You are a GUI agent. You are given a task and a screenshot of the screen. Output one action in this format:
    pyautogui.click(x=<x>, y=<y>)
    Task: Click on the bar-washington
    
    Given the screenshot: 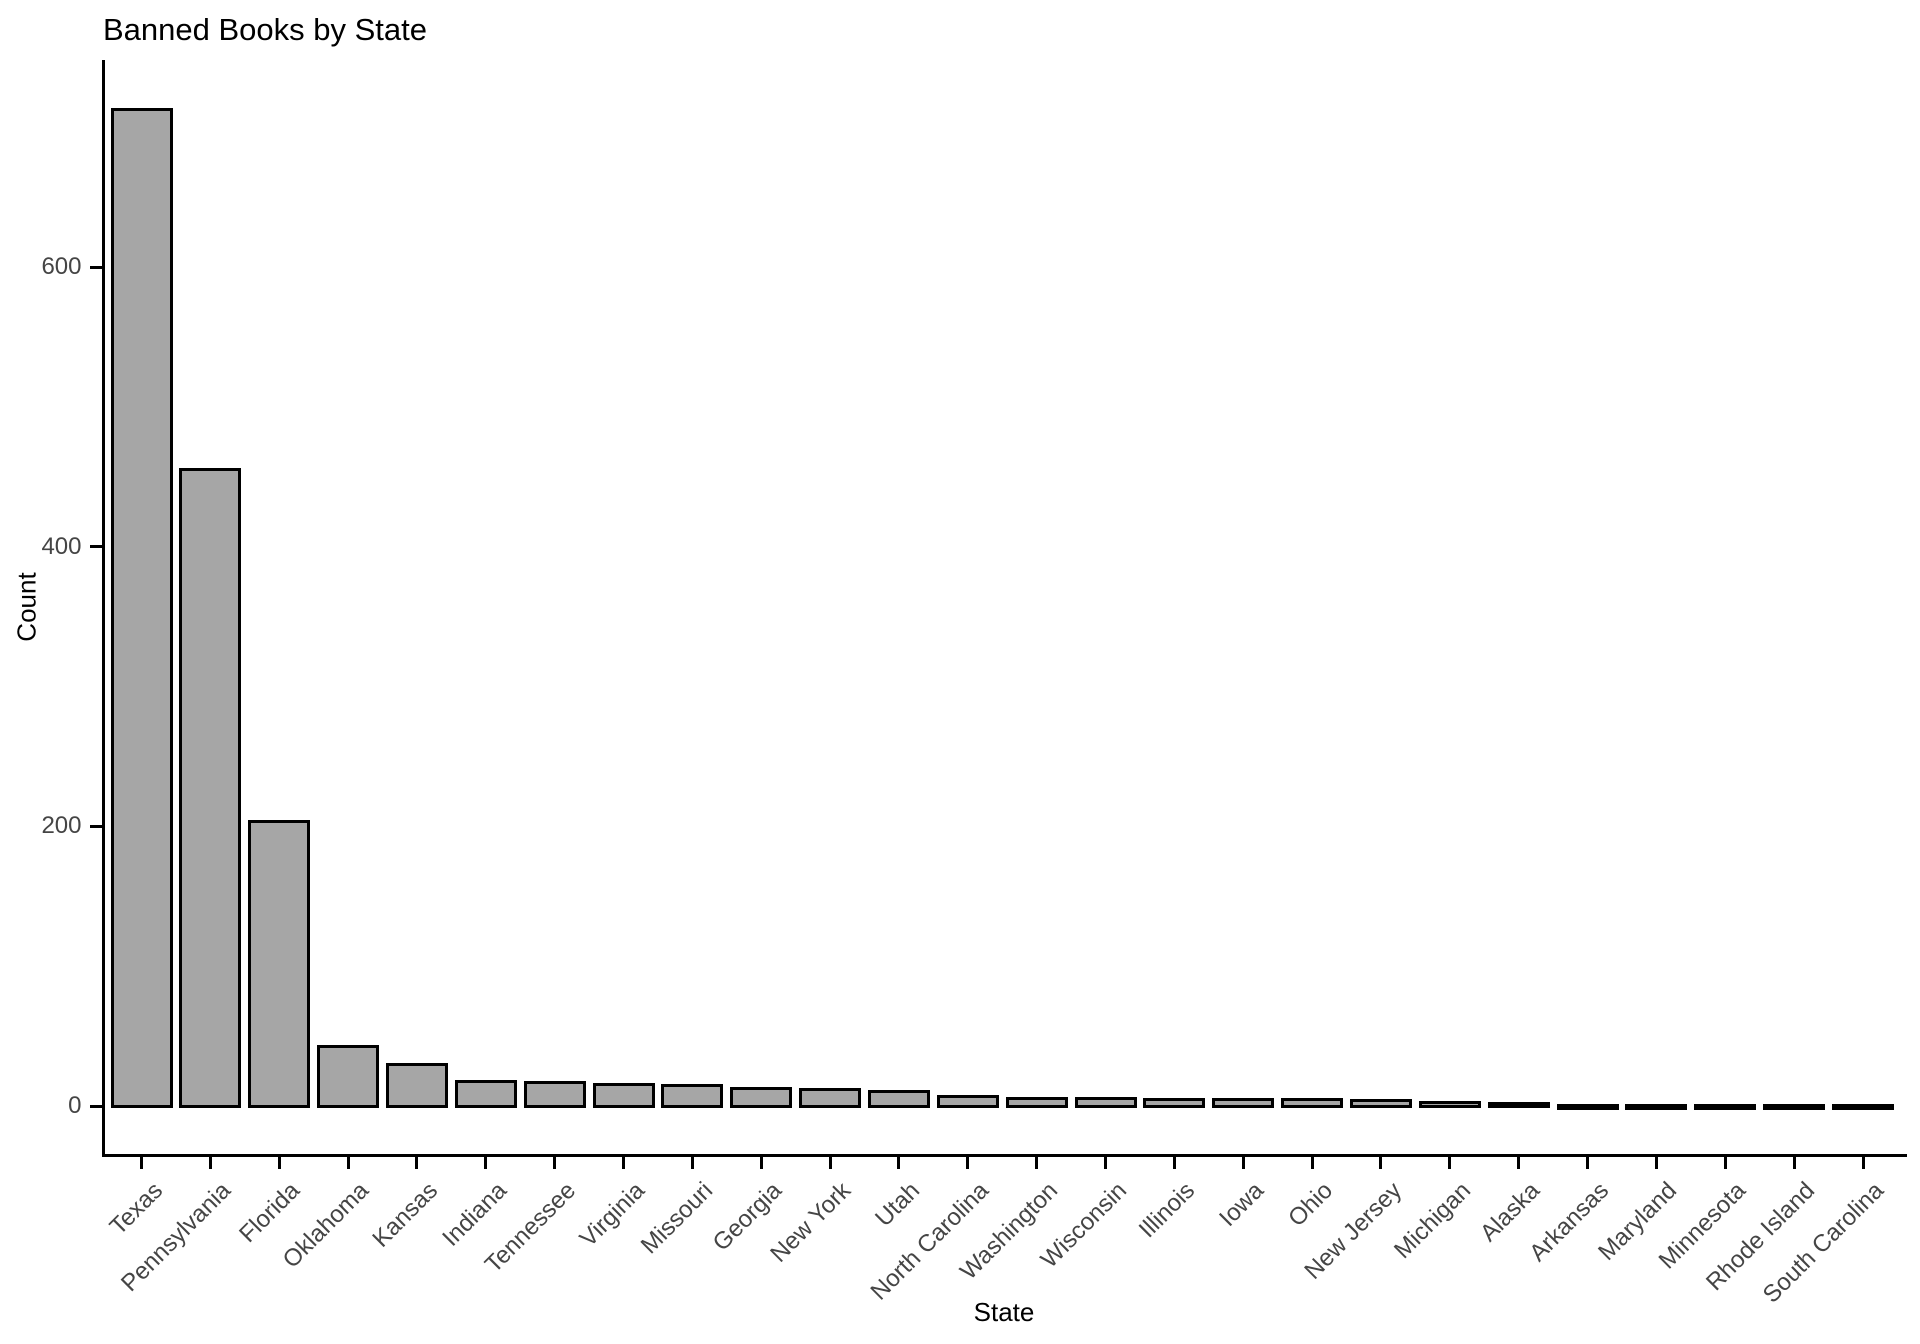 What is the action you would take?
    pyautogui.click(x=1036, y=1102)
    